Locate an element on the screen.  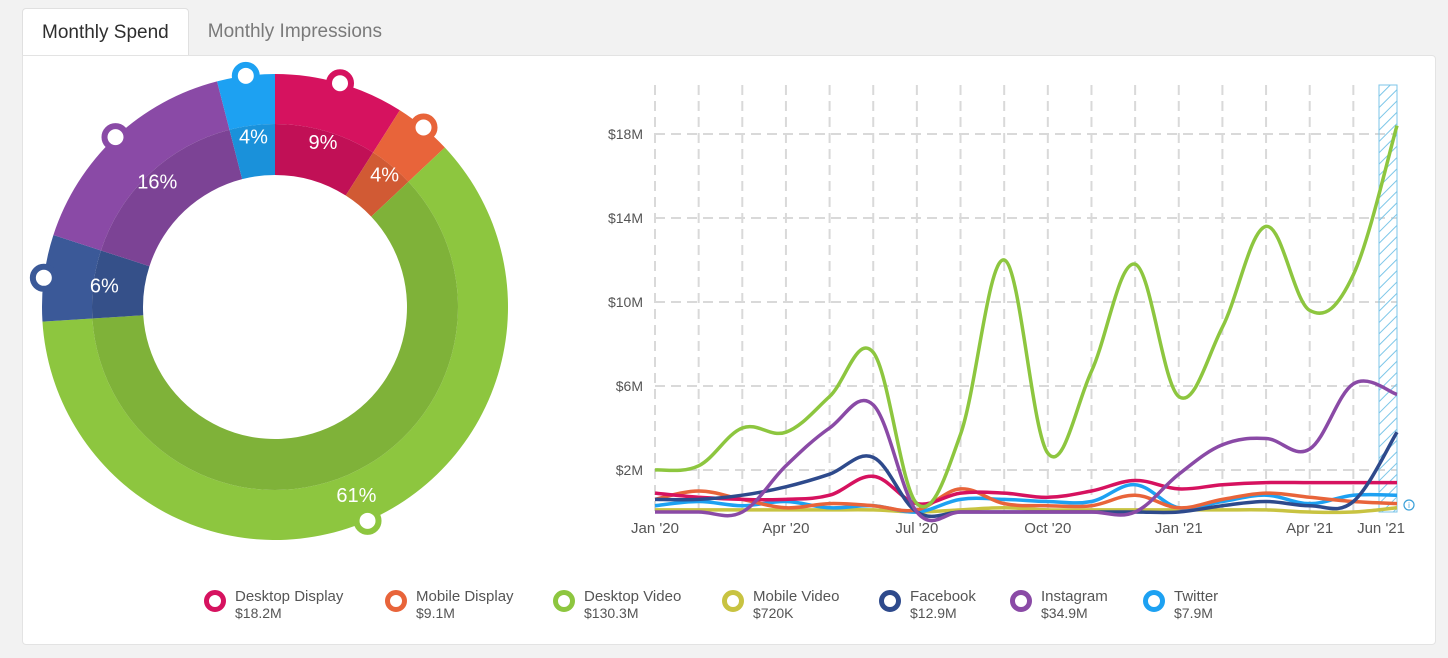
series-line-instagram is located at coordinates (1026, 451).